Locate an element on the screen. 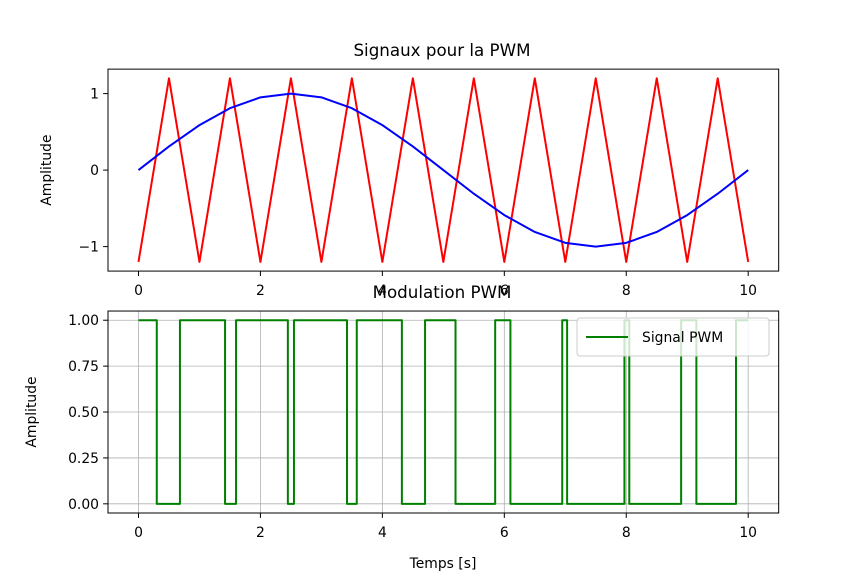  bottom-y-axis-label: Amplitude is located at coordinates (32, 411).